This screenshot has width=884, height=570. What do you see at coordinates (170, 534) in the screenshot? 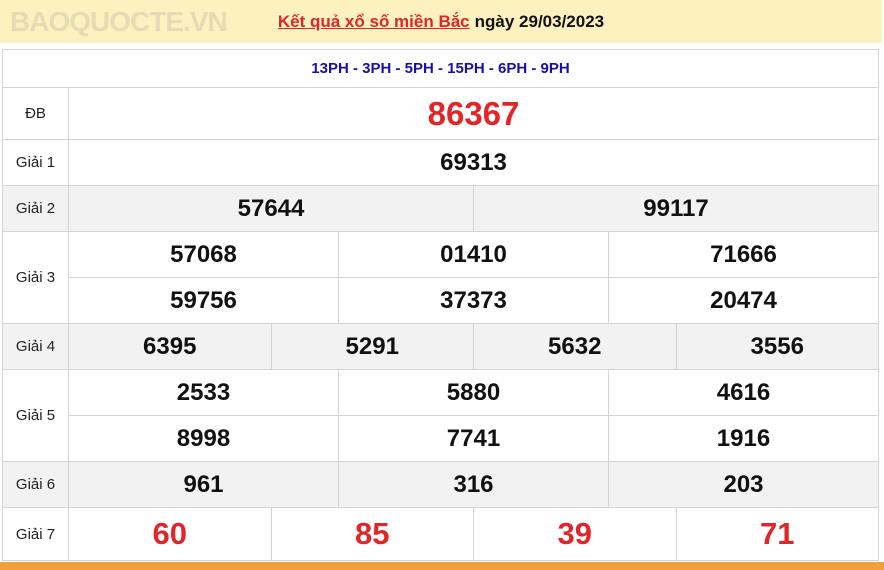
I see `prize-number: 60` at bounding box center [170, 534].